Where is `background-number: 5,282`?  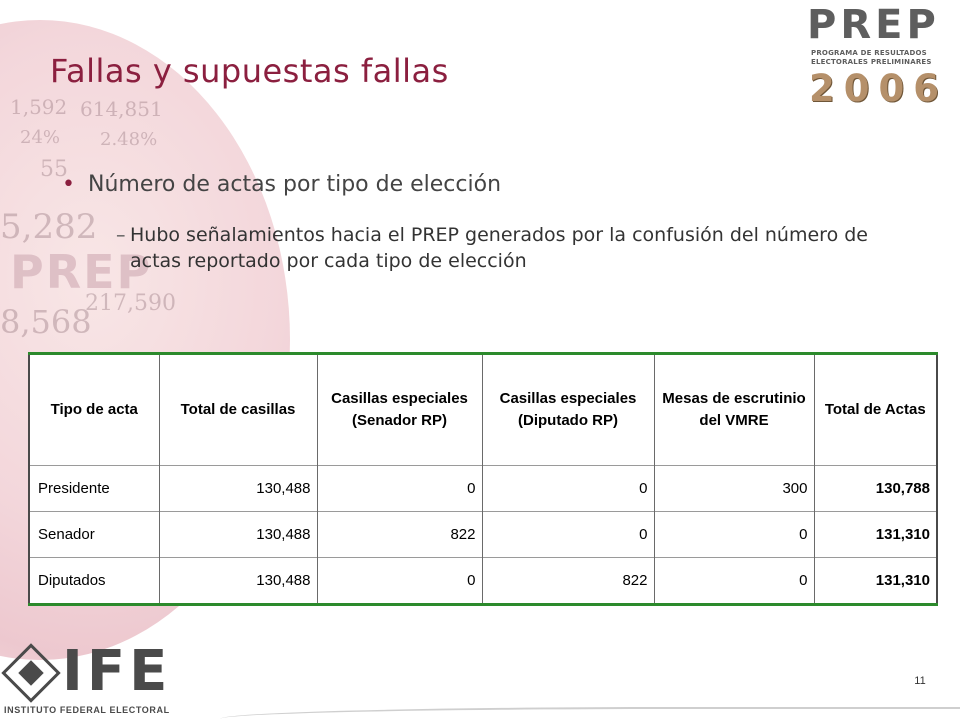
background-number: 5,282 is located at coordinates (49, 227).